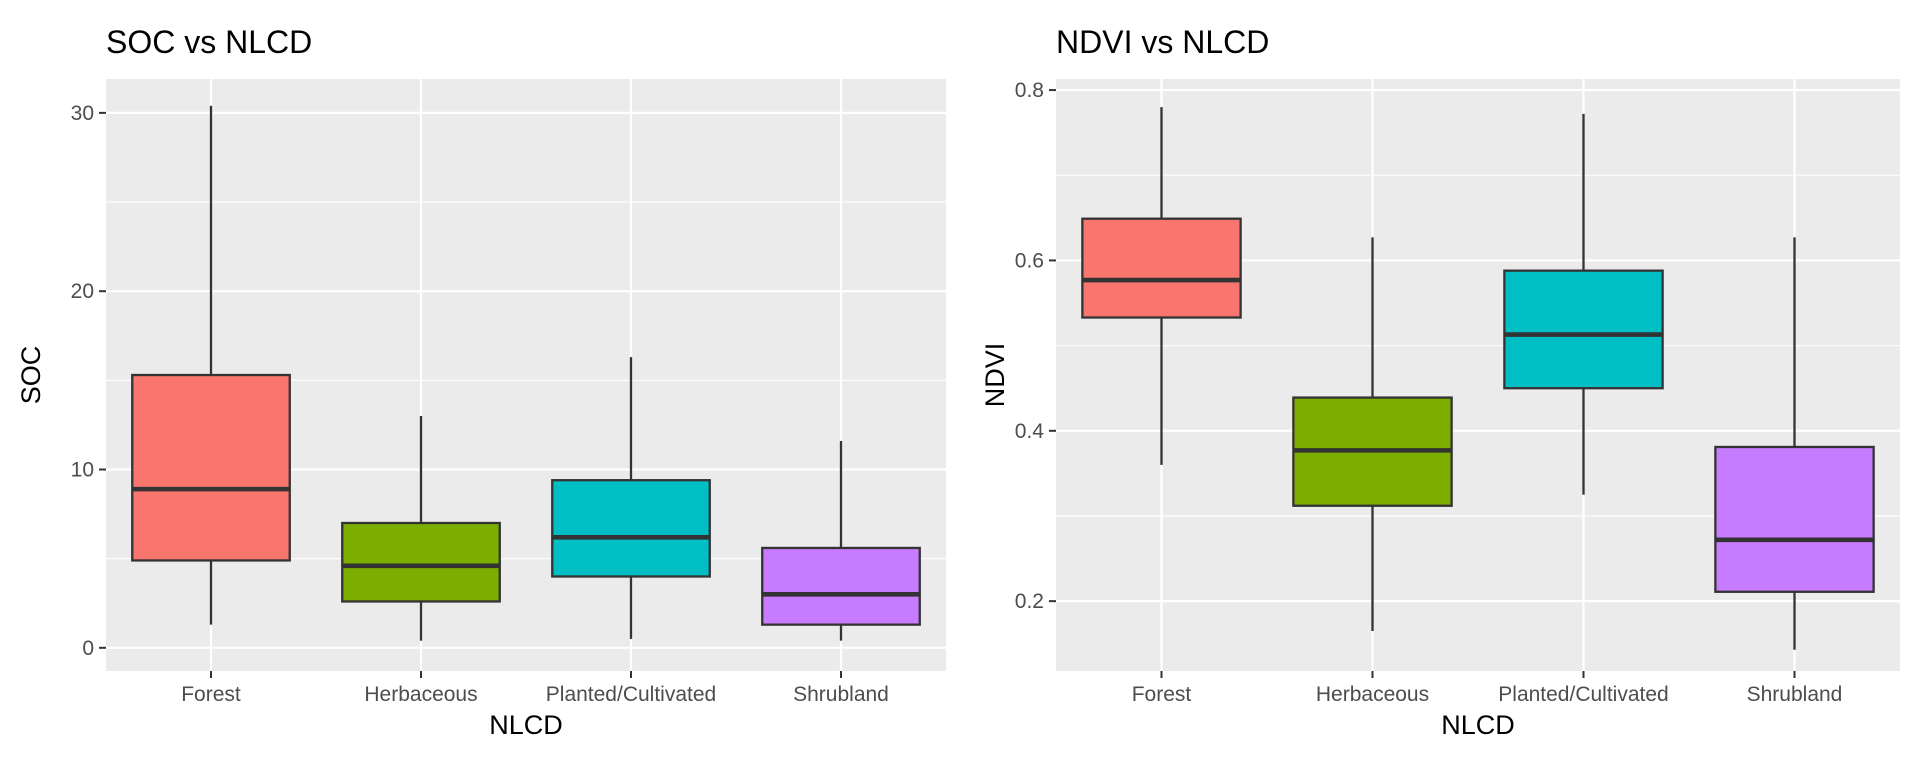  I want to click on y-tick-label: 0.2, so click(1029, 601).